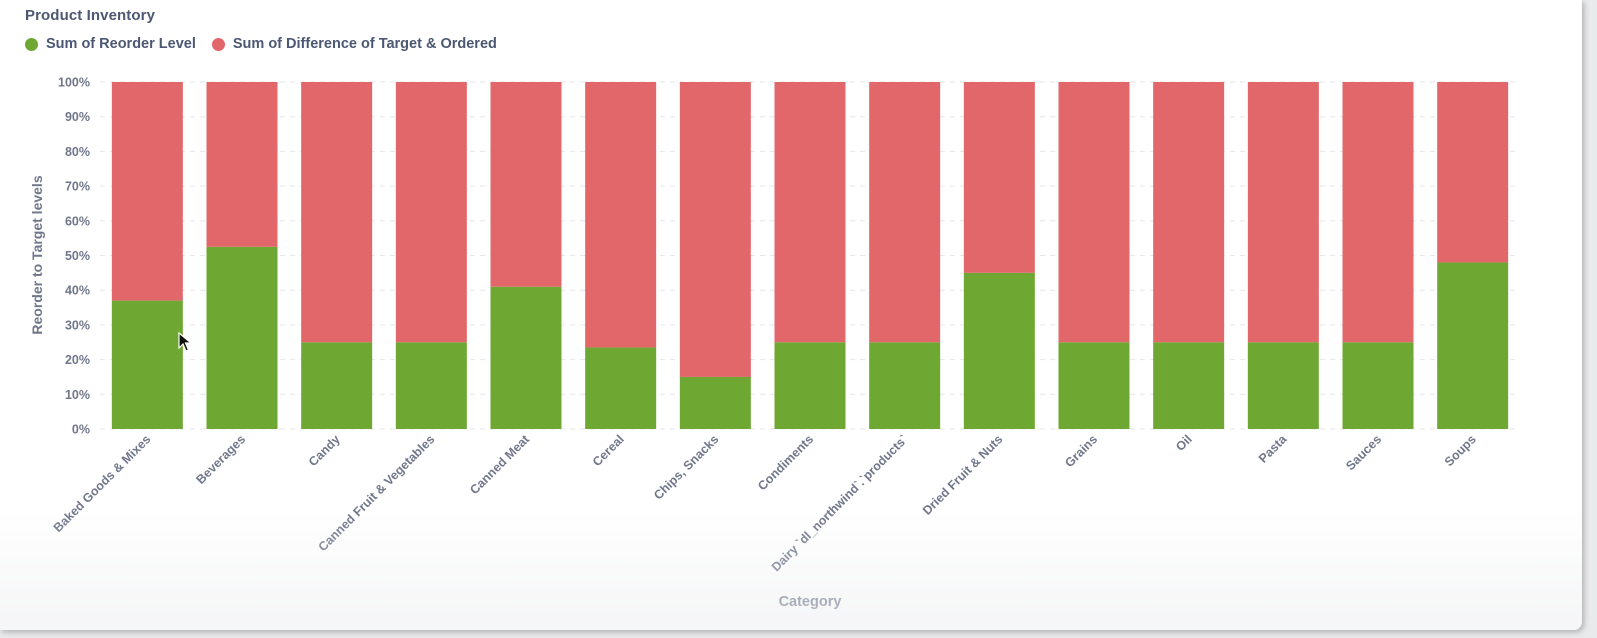 Image resolution: width=1597 pixels, height=638 pixels. I want to click on x-tick-label: Candy, so click(324, 450).